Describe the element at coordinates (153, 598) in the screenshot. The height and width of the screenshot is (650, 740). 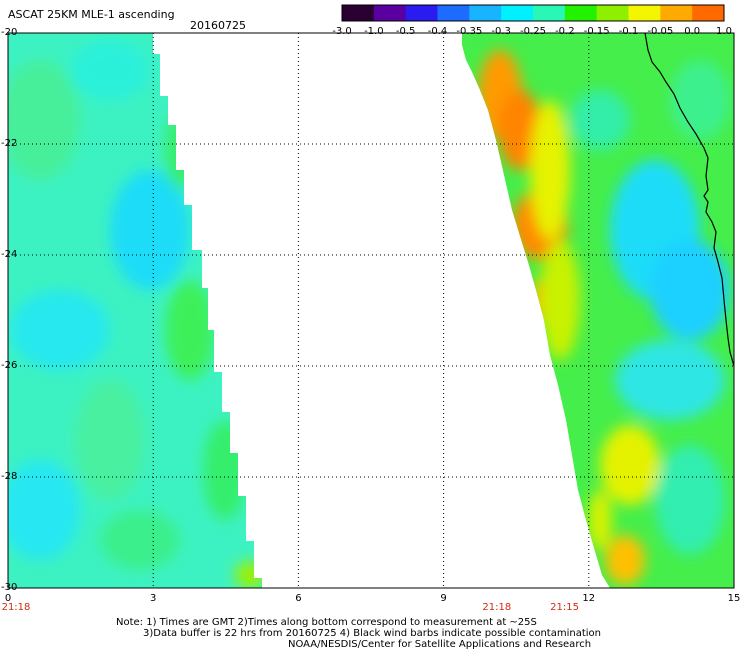
I see `x-tick-label: 3` at that location.